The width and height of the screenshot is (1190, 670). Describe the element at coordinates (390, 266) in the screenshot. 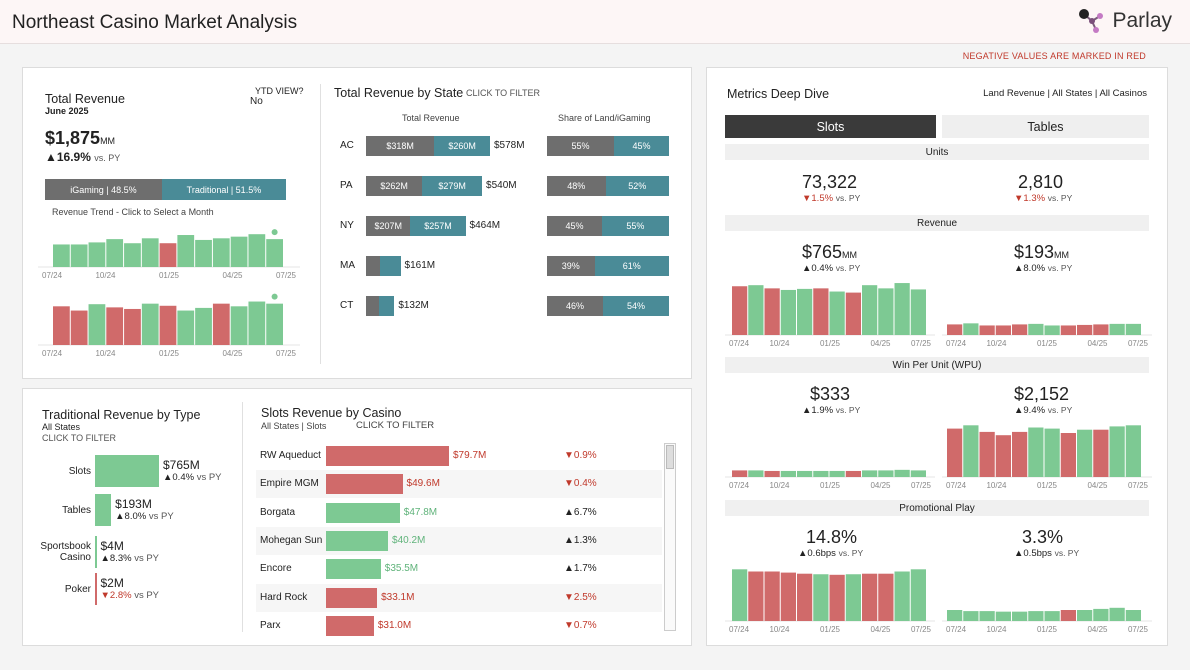

I see `state-igaming-bar` at that location.